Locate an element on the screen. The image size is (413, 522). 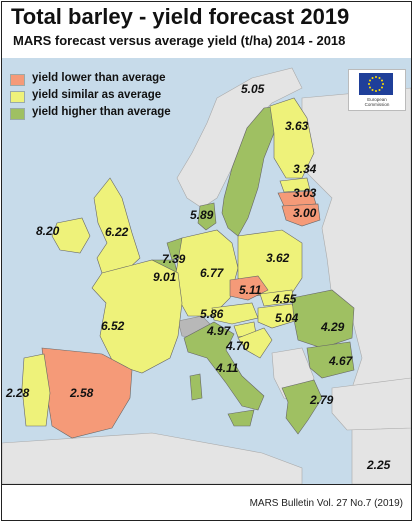
region-value-bulgaria: 4.67 is located at coordinates (341, 361).